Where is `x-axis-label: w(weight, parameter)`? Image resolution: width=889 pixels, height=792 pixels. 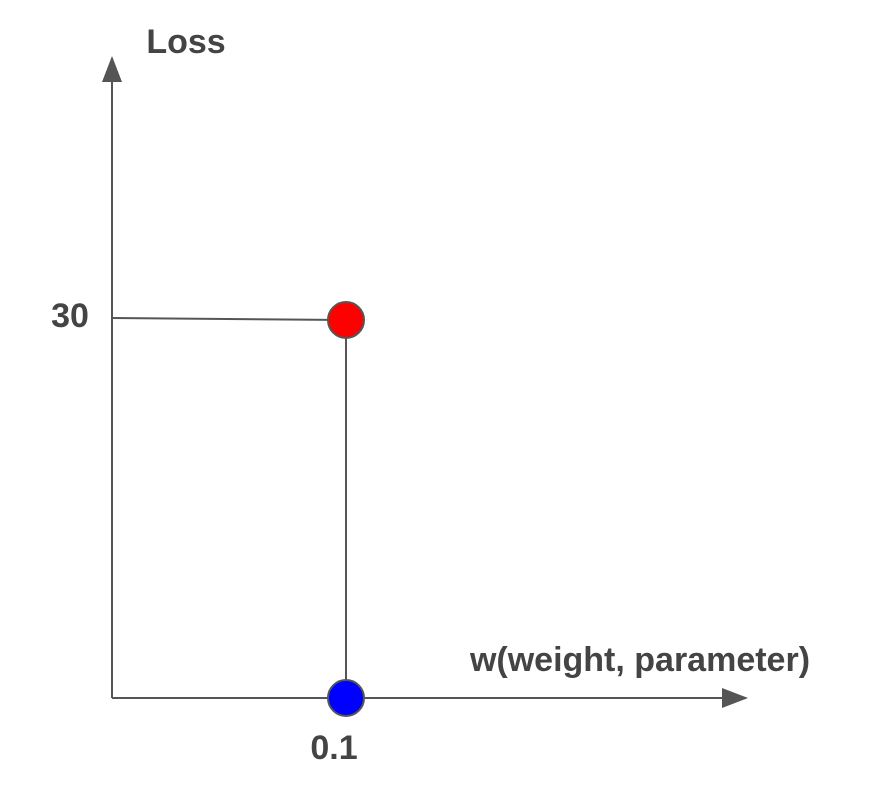
x-axis-label: w(weight, parameter) is located at coordinates (639, 660).